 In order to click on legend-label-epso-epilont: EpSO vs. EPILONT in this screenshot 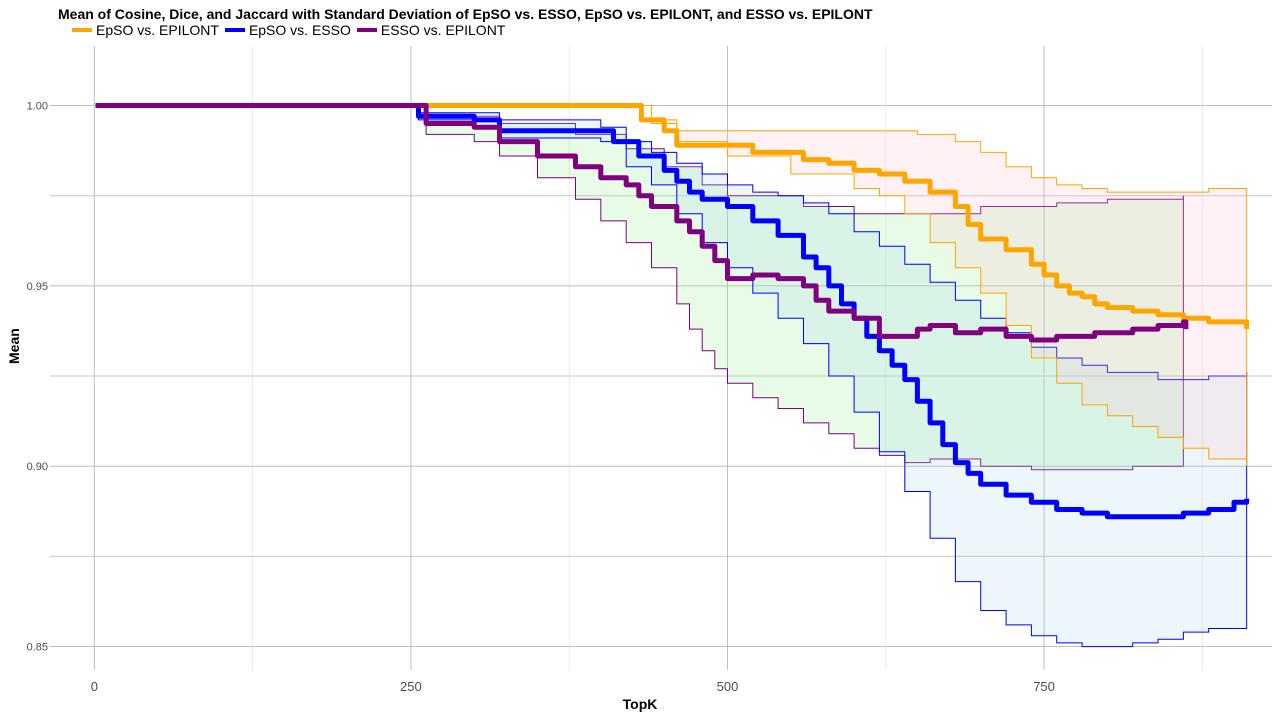, I will do `click(157, 30)`.